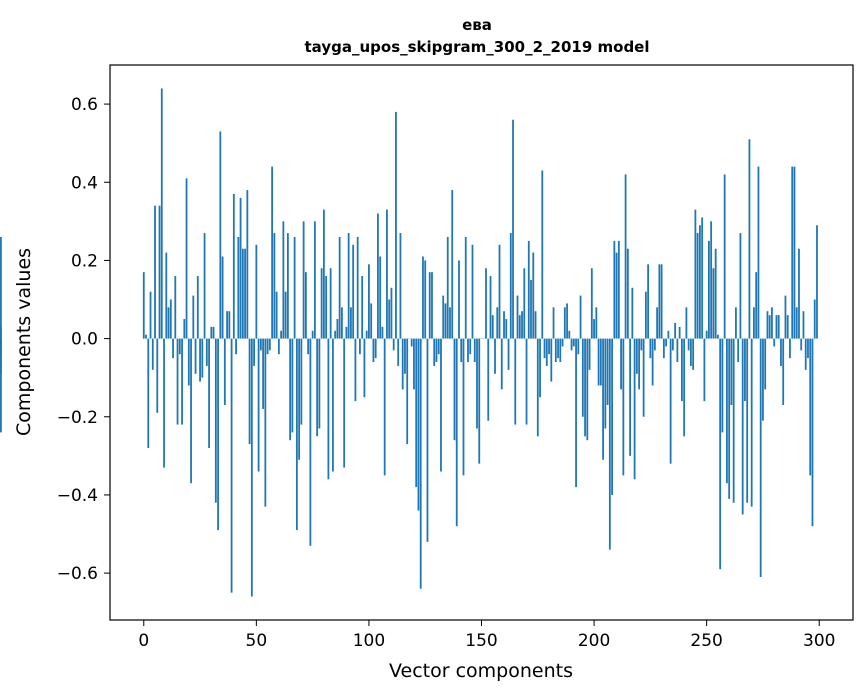  What do you see at coordinates (77, 418) in the screenshot?
I see `y-tick-label: −0.2` at bounding box center [77, 418].